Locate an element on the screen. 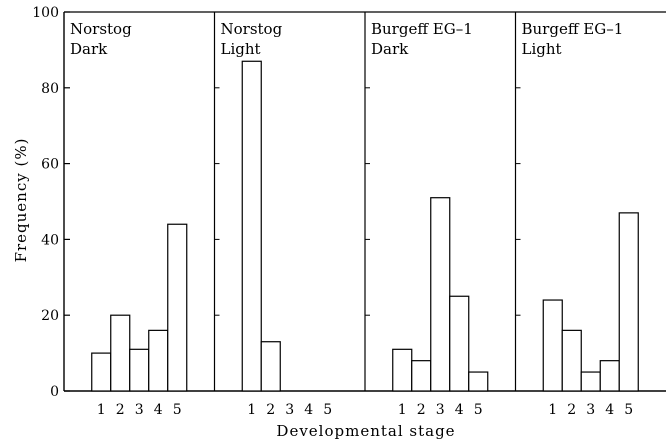 This screenshot has height=444, width=668. y-tick-label: 20 is located at coordinates (50, 316).